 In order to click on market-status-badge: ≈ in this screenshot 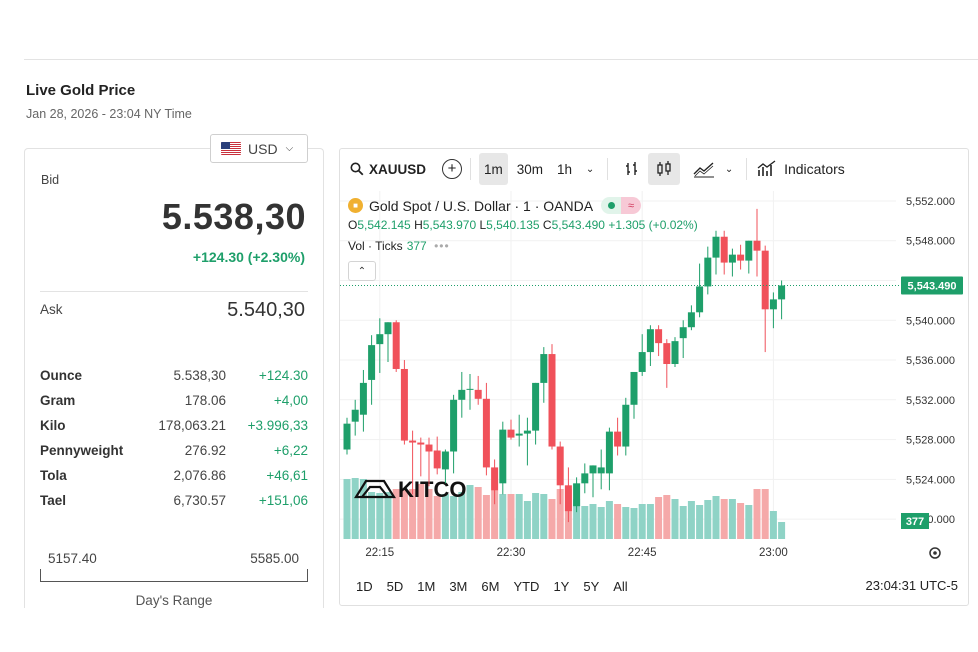, I will do `click(621, 205)`.